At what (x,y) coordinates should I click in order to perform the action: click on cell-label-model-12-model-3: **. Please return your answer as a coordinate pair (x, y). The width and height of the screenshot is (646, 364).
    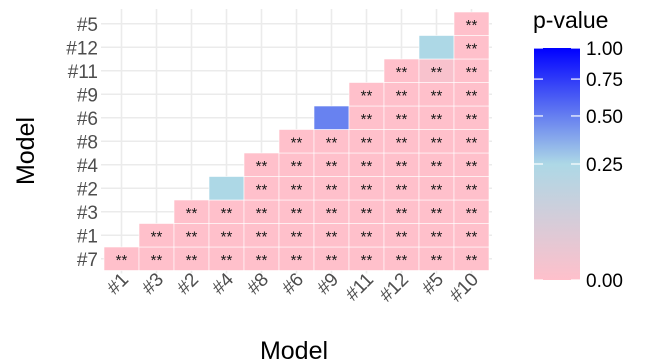
    Looking at the image, I should click on (402, 213).